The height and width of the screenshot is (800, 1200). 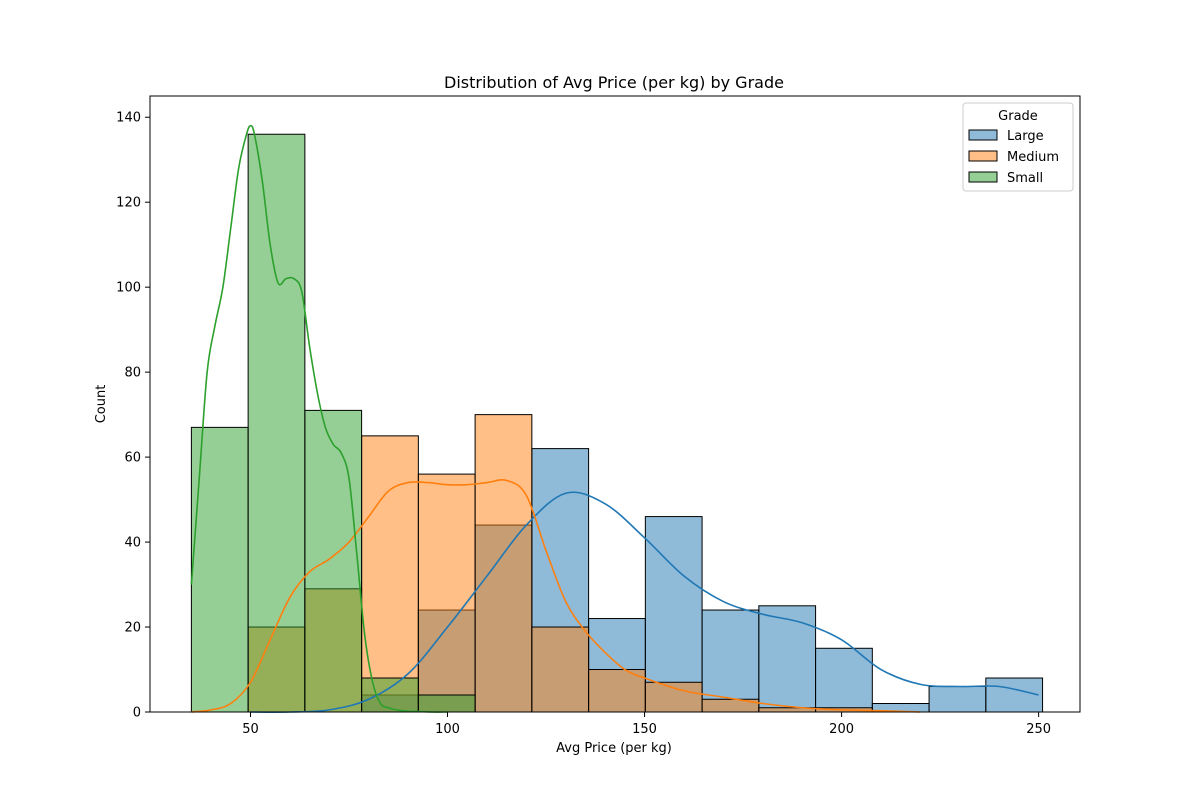 I want to click on x-axis: 50 100 150 200 250, so click(x=646, y=724).